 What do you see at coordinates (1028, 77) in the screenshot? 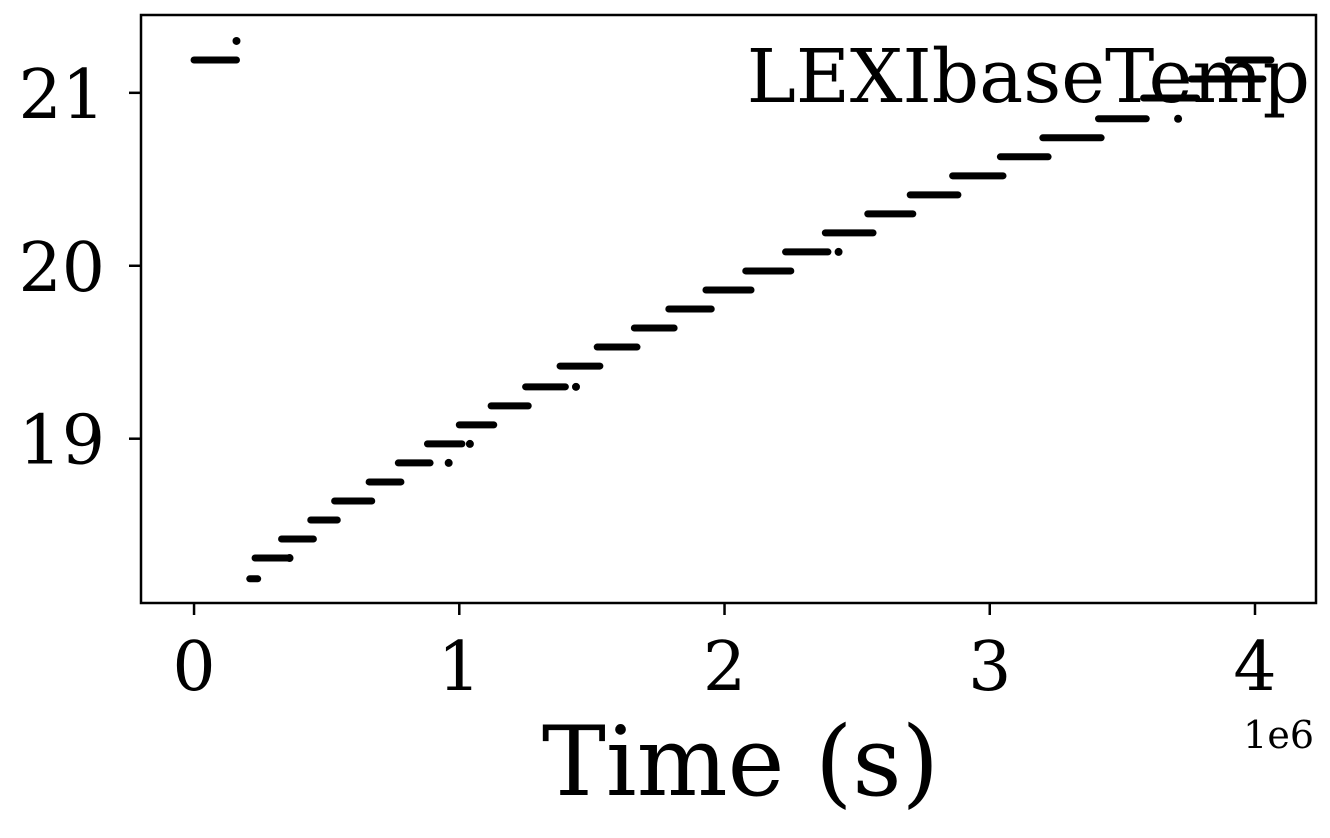
I see `legend-label: LEXIbaseTemp` at bounding box center [1028, 77].